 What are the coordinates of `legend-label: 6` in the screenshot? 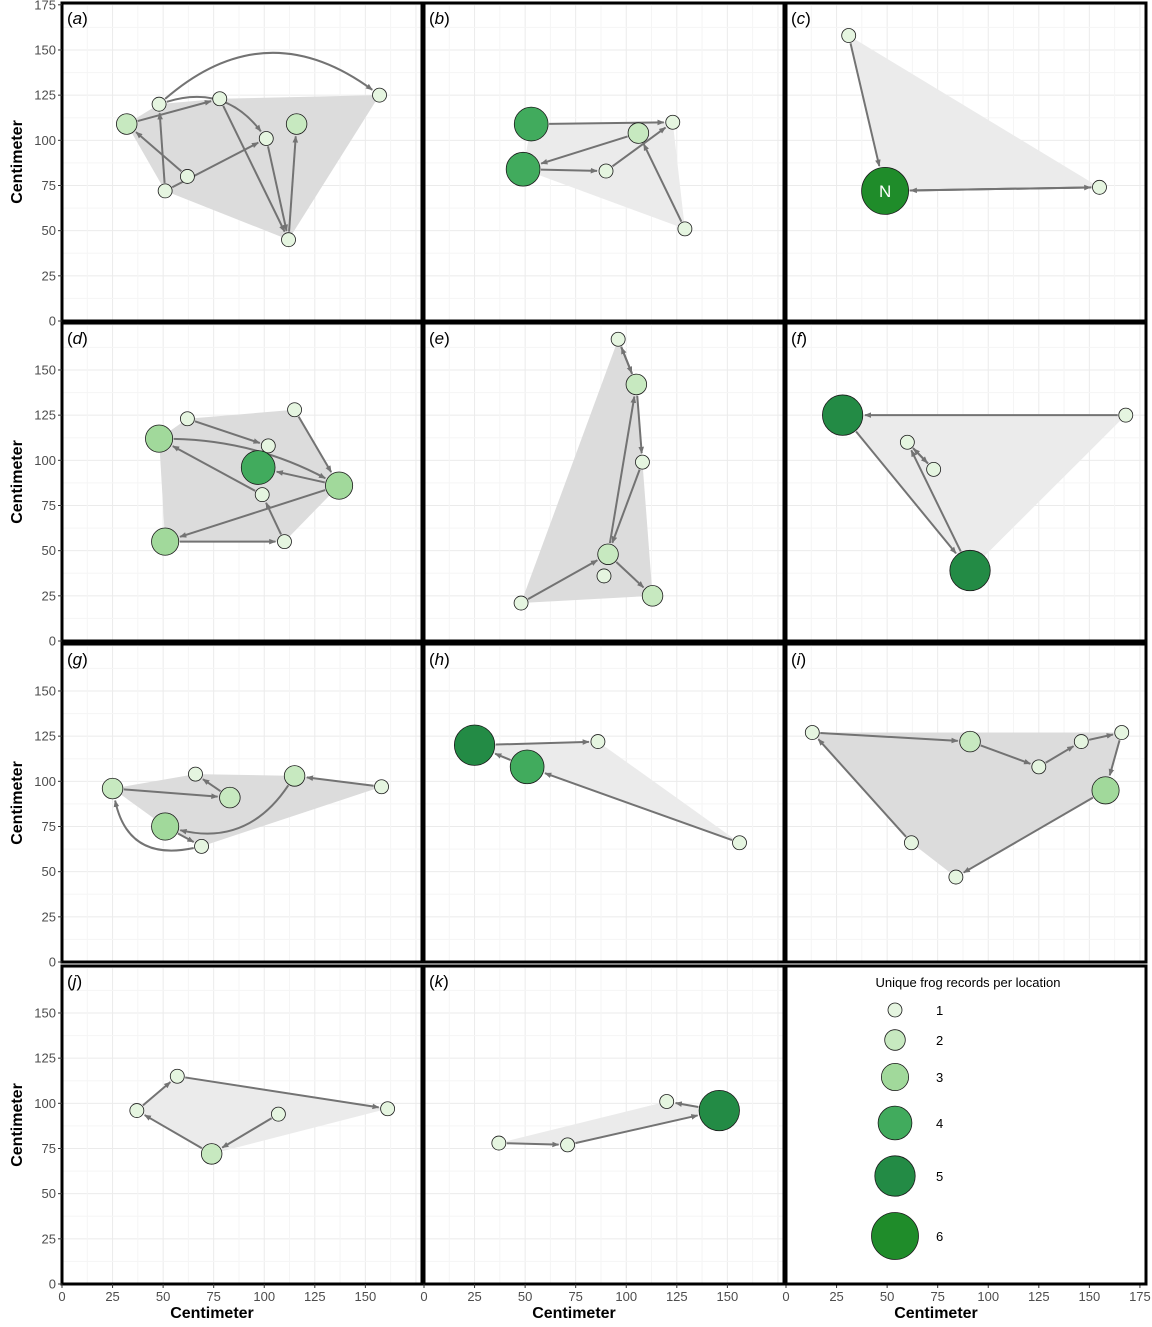 It's located at (939, 1236).